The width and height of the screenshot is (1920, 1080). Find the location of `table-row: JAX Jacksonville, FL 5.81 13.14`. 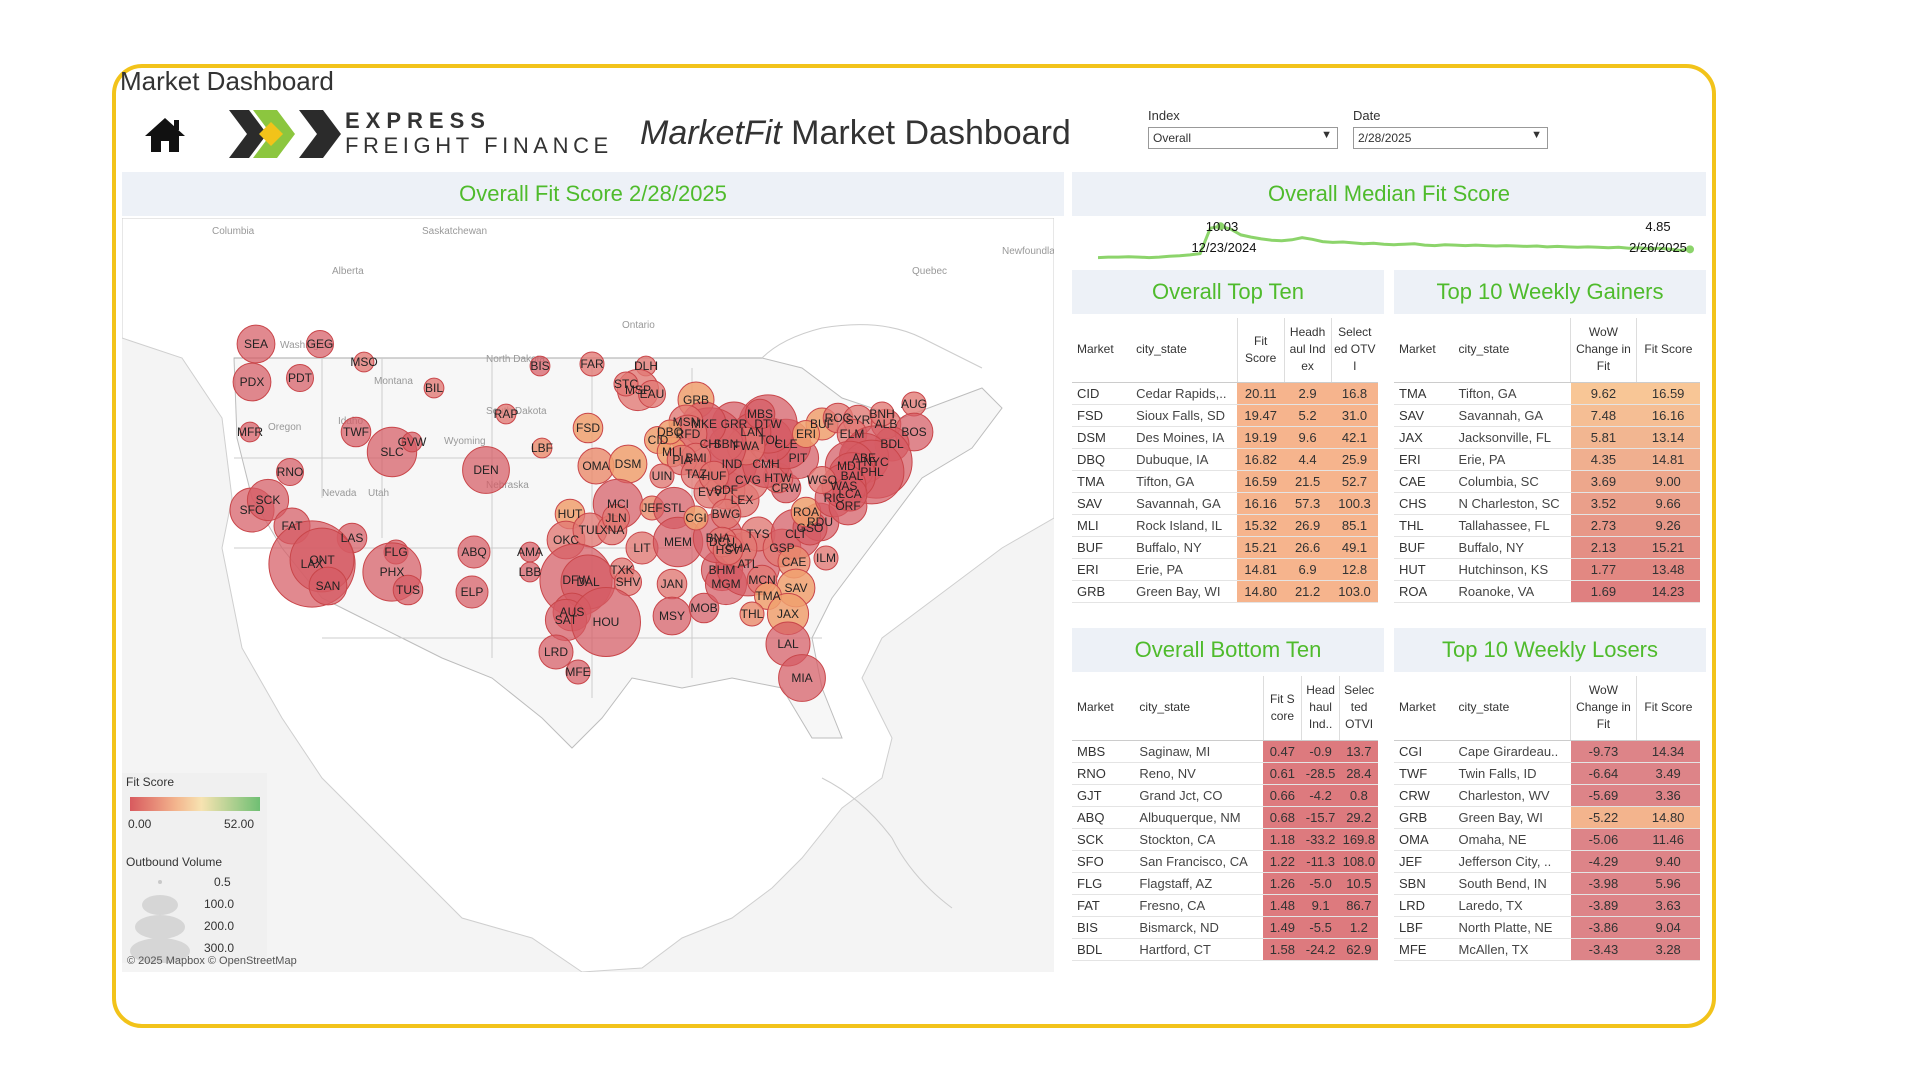

table-row: JAX Jacksonville, FL 5.81 13.14 is located at coordinates (1547, 437).